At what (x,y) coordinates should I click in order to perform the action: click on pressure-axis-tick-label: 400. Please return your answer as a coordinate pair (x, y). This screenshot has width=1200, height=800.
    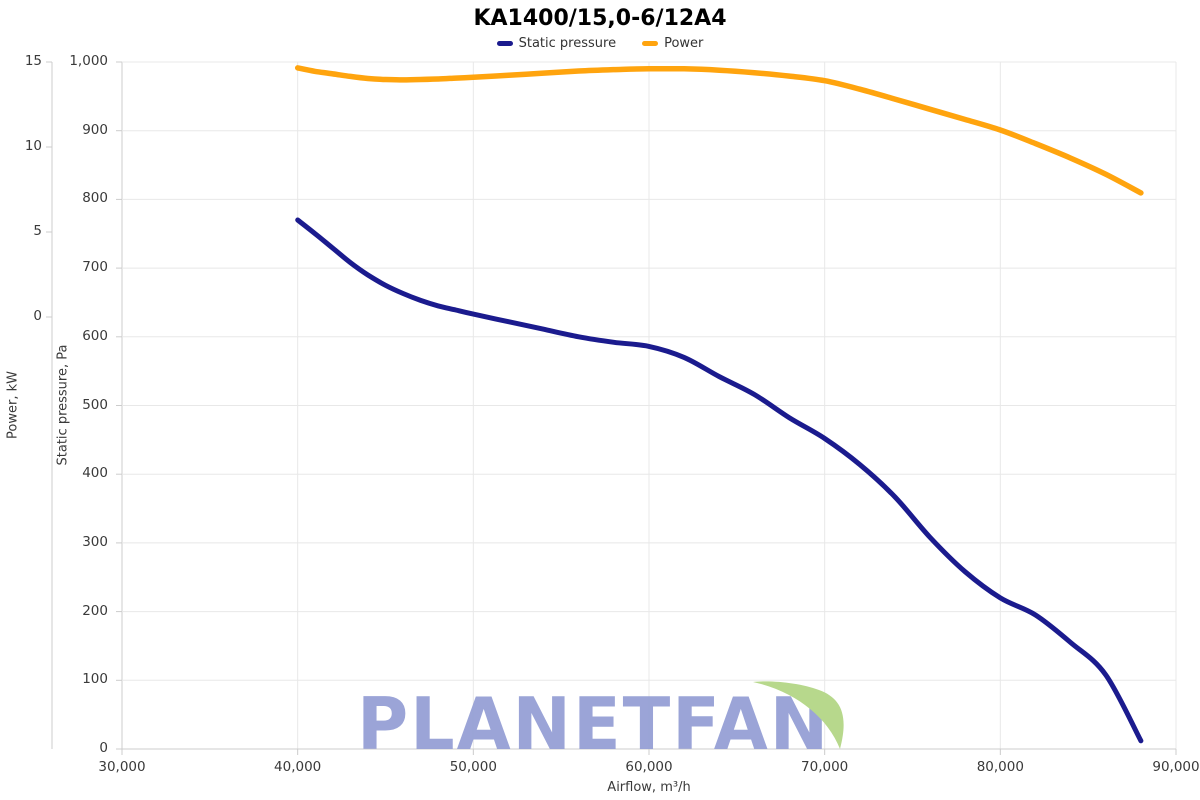
    Looking at the image, I should click on (95, 473).